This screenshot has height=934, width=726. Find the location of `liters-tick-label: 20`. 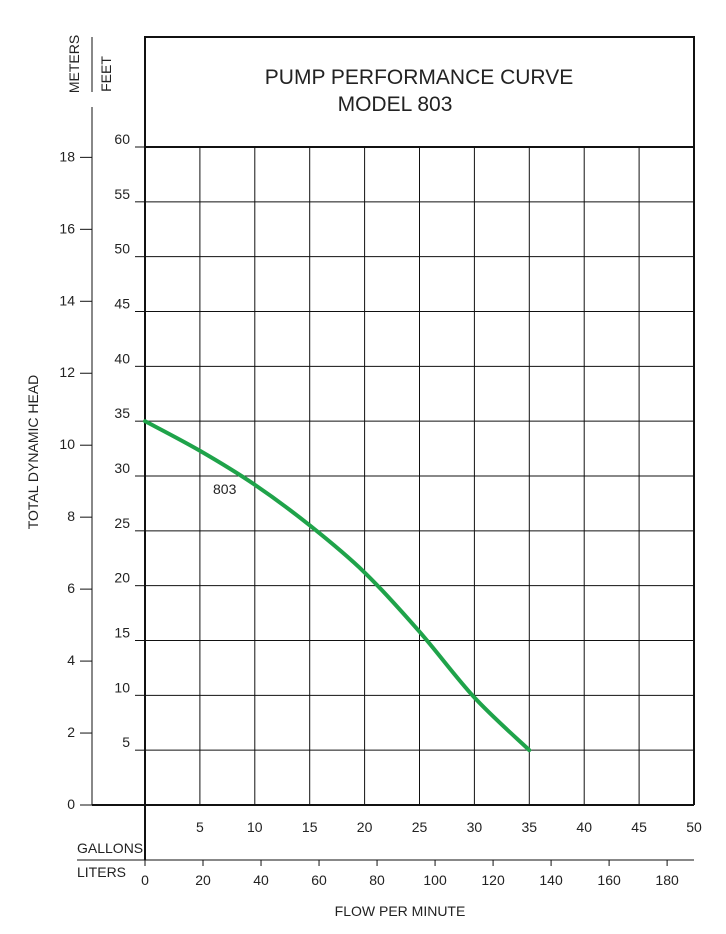

liters-tick-label: 20 is located at coordinates (203, 880).